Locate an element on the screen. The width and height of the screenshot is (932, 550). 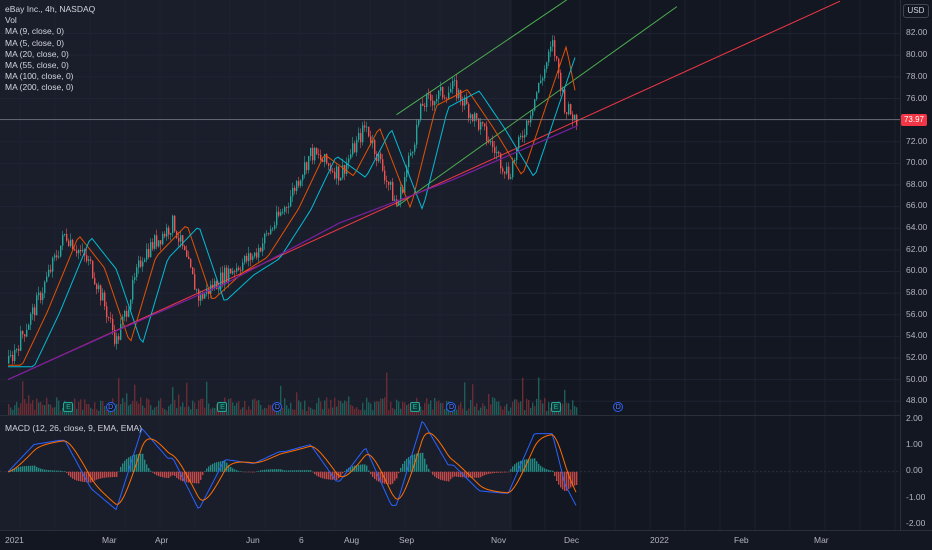
time-tick: Aug is located at coordinates (352, 540).